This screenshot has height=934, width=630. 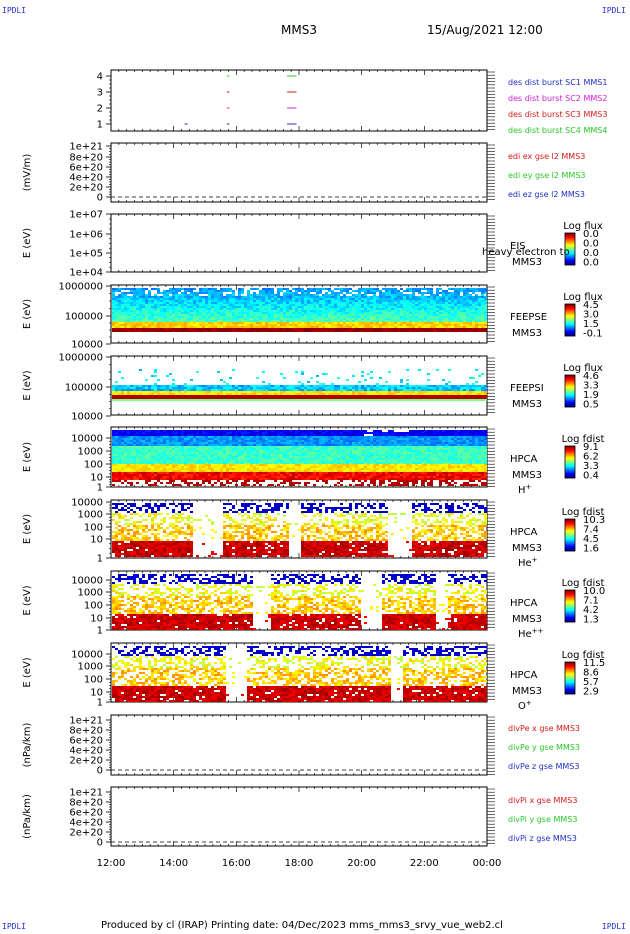 I want to click on hpca_h-cbar-cell, so click(x=570, y=460).